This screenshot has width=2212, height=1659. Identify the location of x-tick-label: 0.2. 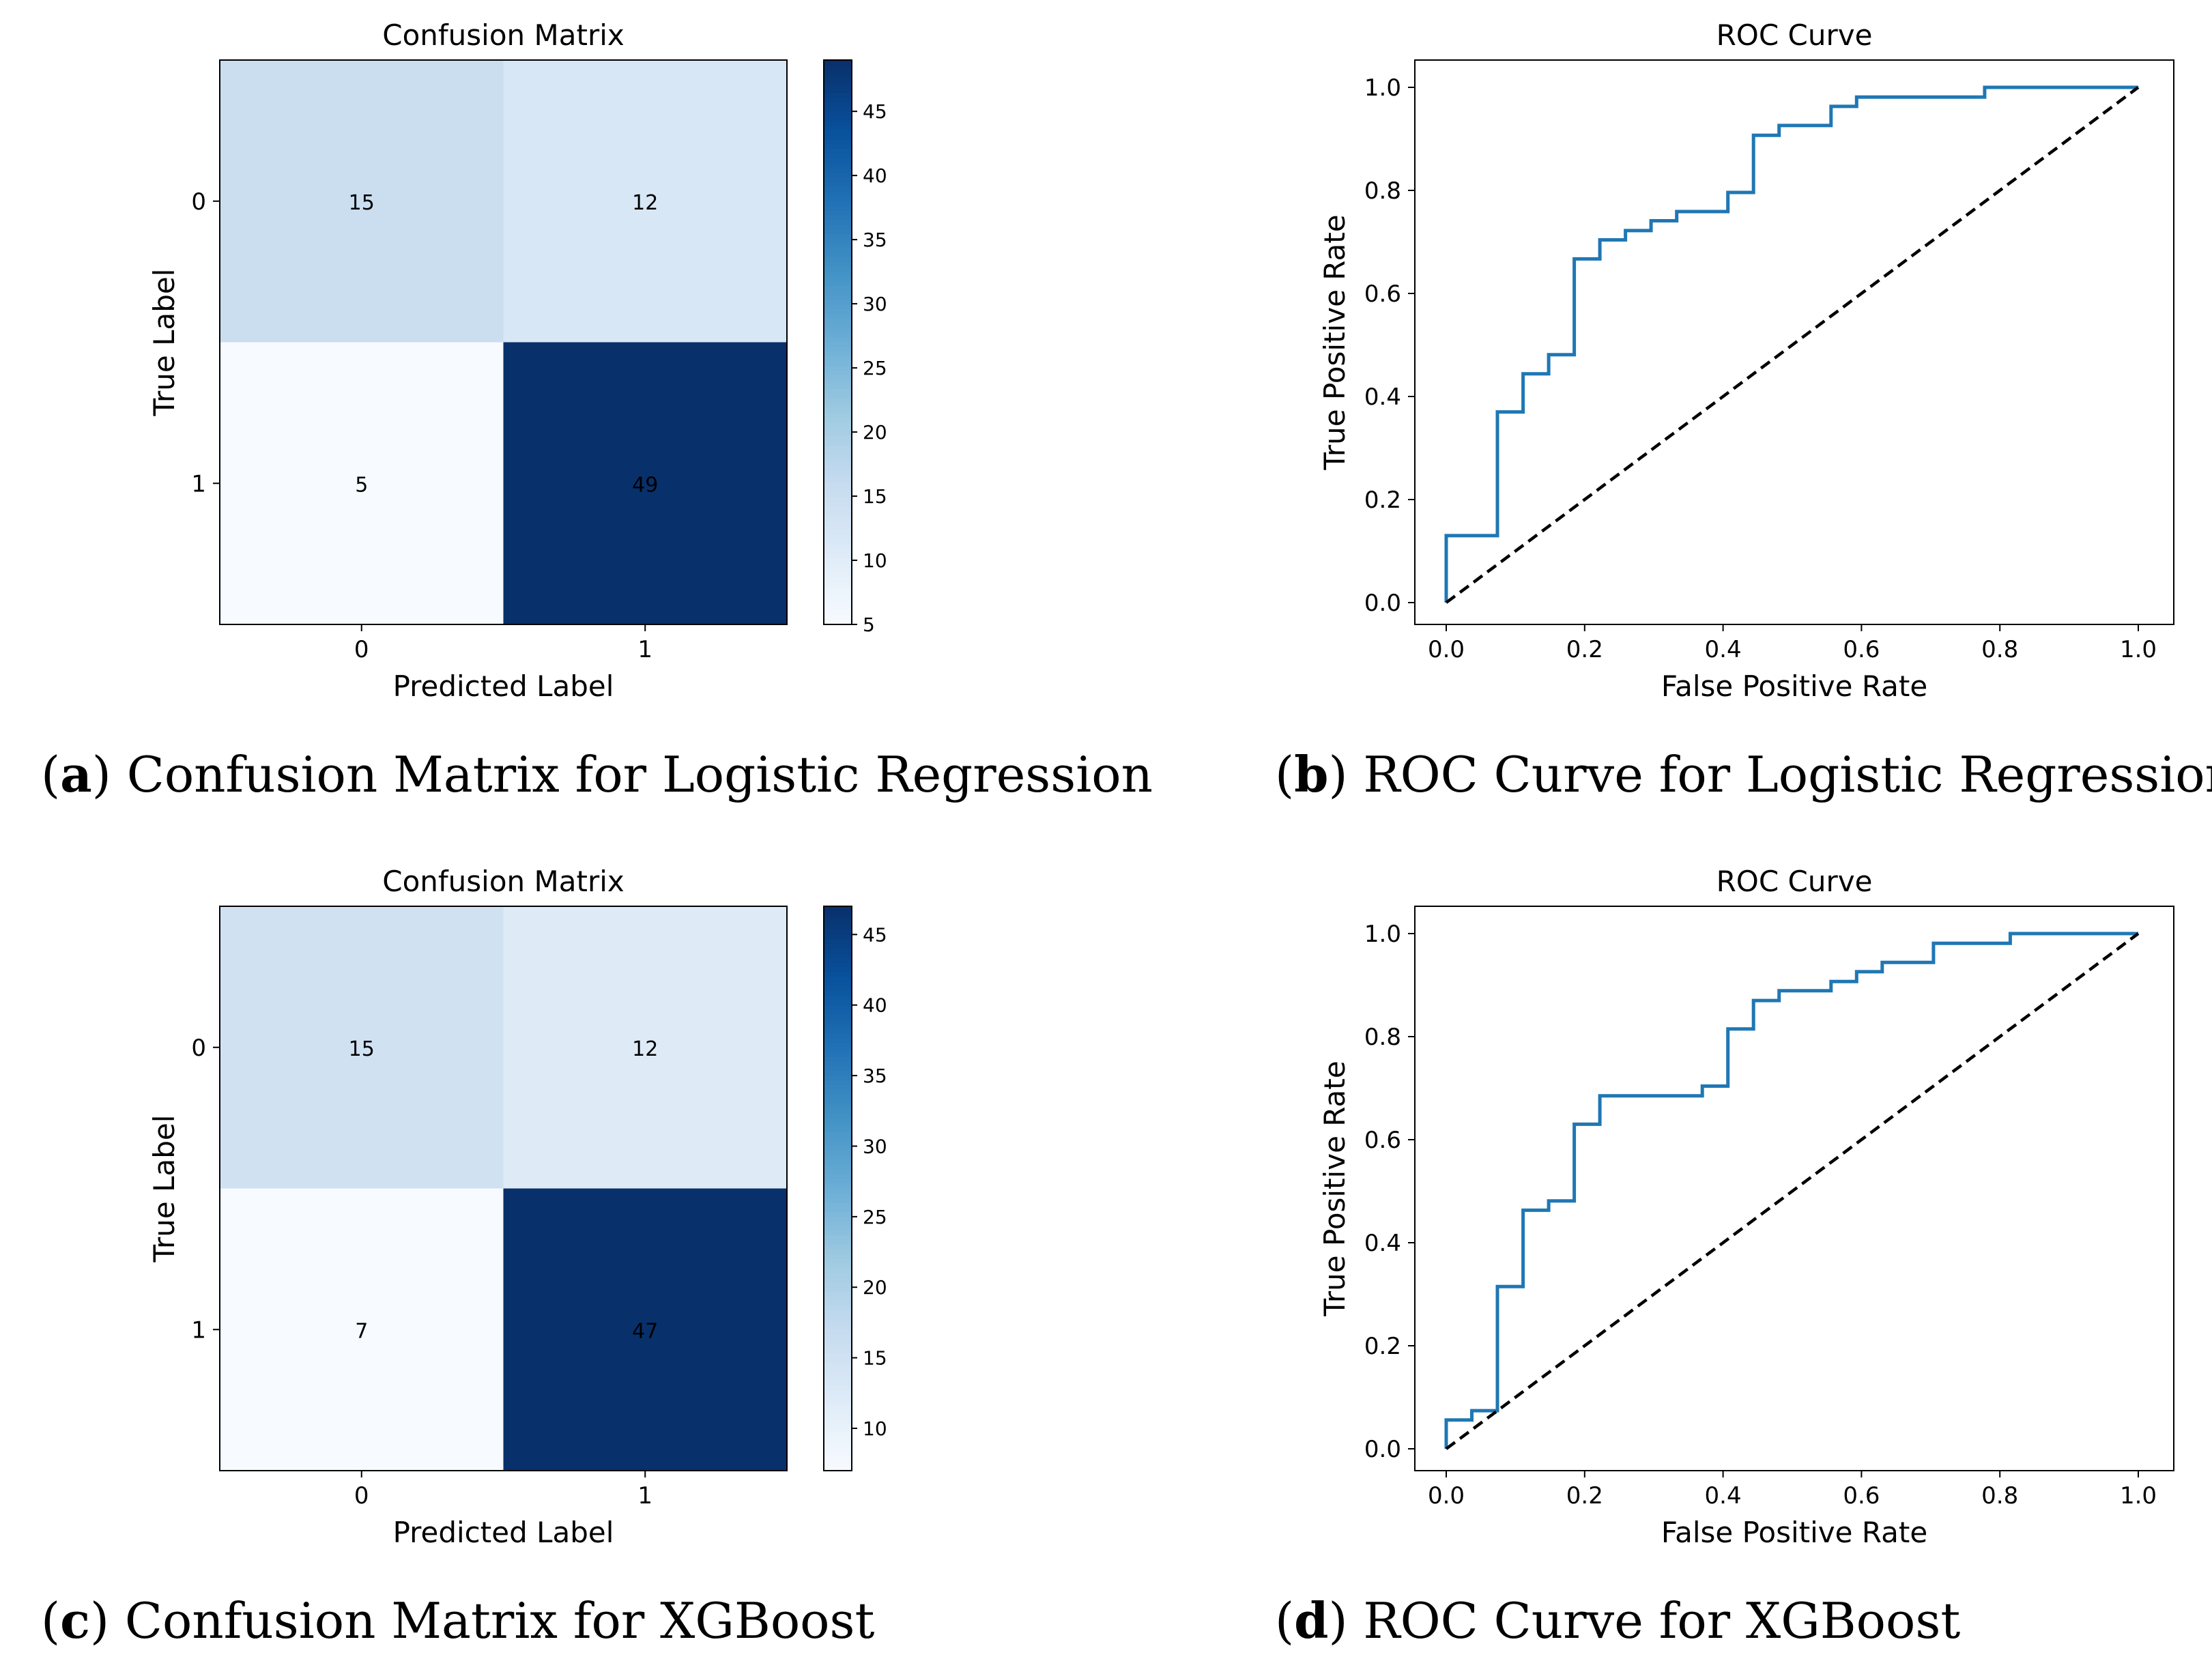
(1584, 649).